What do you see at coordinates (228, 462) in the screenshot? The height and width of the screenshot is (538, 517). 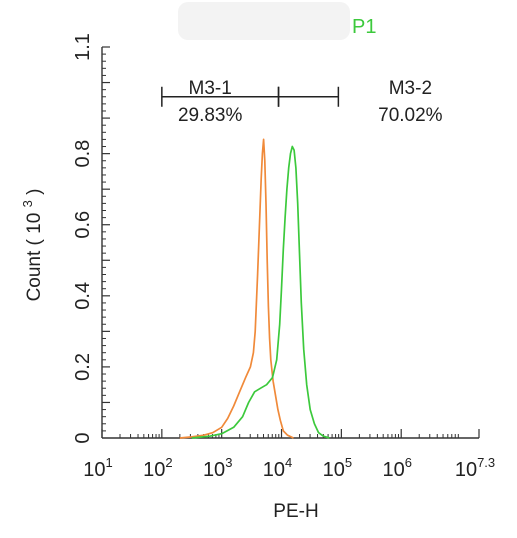 I see `x-tick-label-exp: 3` at bounding box center [228, 462].